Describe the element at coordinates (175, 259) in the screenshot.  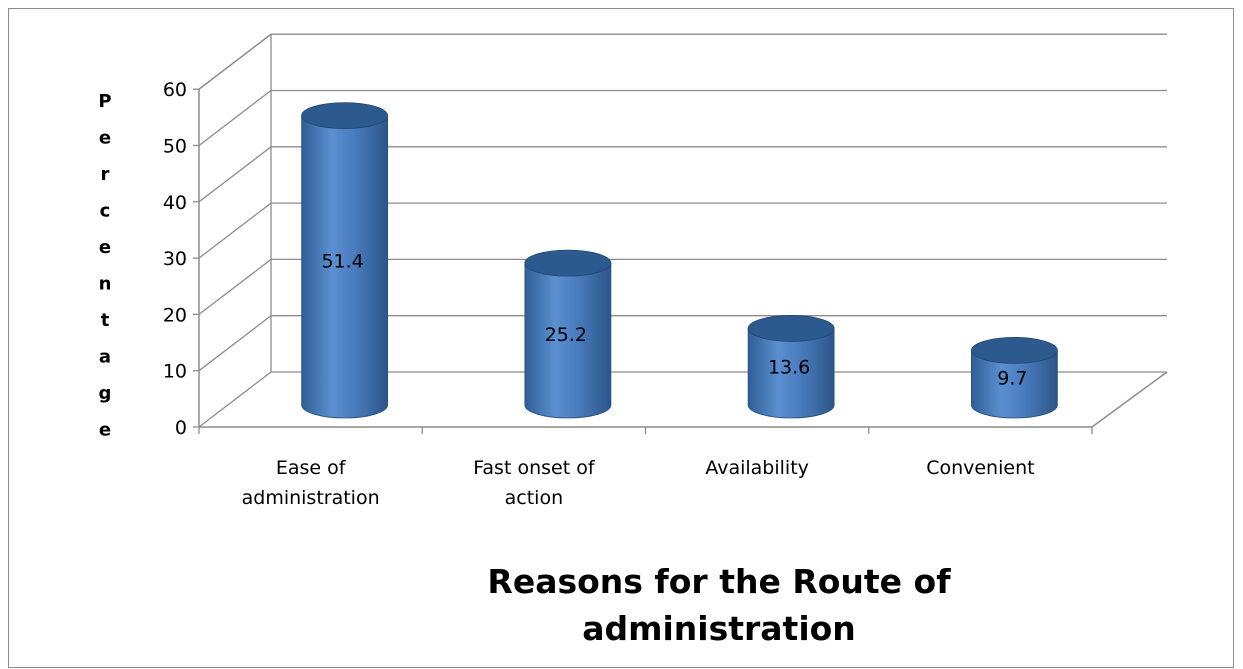
I see `y-tick-label: 30` at that location.